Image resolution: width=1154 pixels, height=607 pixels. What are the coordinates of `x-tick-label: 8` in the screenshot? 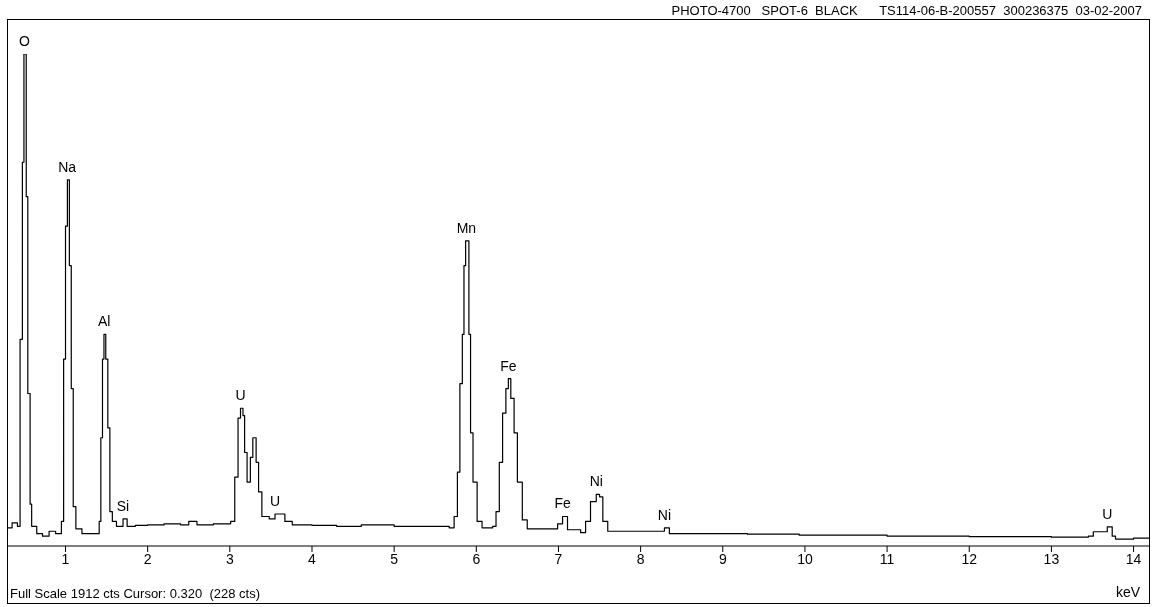 It's located at (640, 558).